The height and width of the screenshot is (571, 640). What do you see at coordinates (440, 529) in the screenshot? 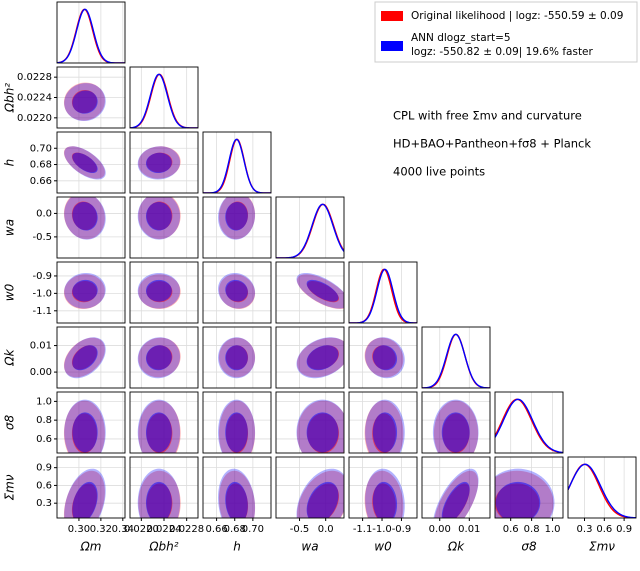
I see `x-tick-label: 0.00` at bounding box center [440, 529].